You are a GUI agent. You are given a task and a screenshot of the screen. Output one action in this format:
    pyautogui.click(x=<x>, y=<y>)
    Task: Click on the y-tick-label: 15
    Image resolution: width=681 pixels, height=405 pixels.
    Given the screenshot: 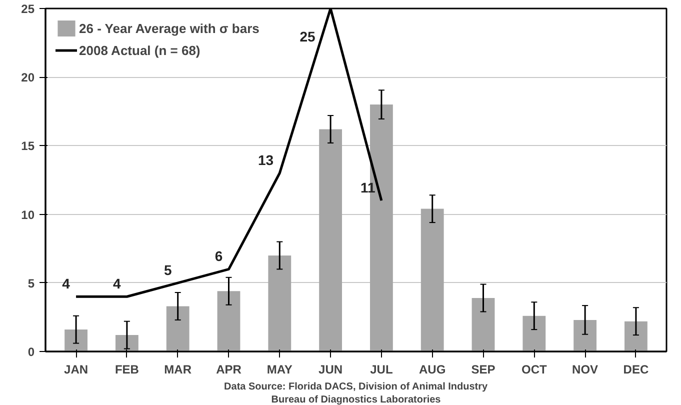 What is the action you would take?
    pyautogui.click(x=28, y=146)
    